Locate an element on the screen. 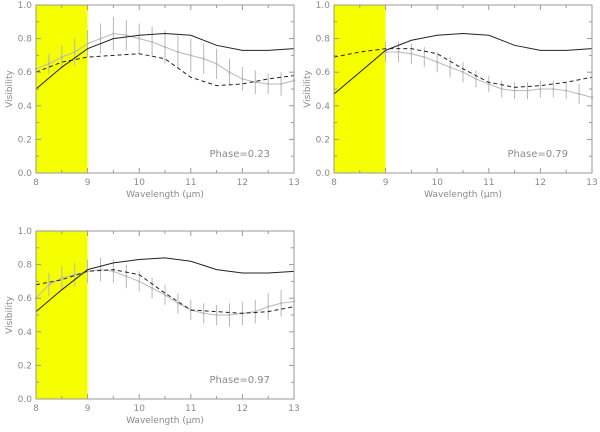 This screenshot has height=432, width=600. phase-annotation: Phase=0.23 is located at coordinates (239, 154).